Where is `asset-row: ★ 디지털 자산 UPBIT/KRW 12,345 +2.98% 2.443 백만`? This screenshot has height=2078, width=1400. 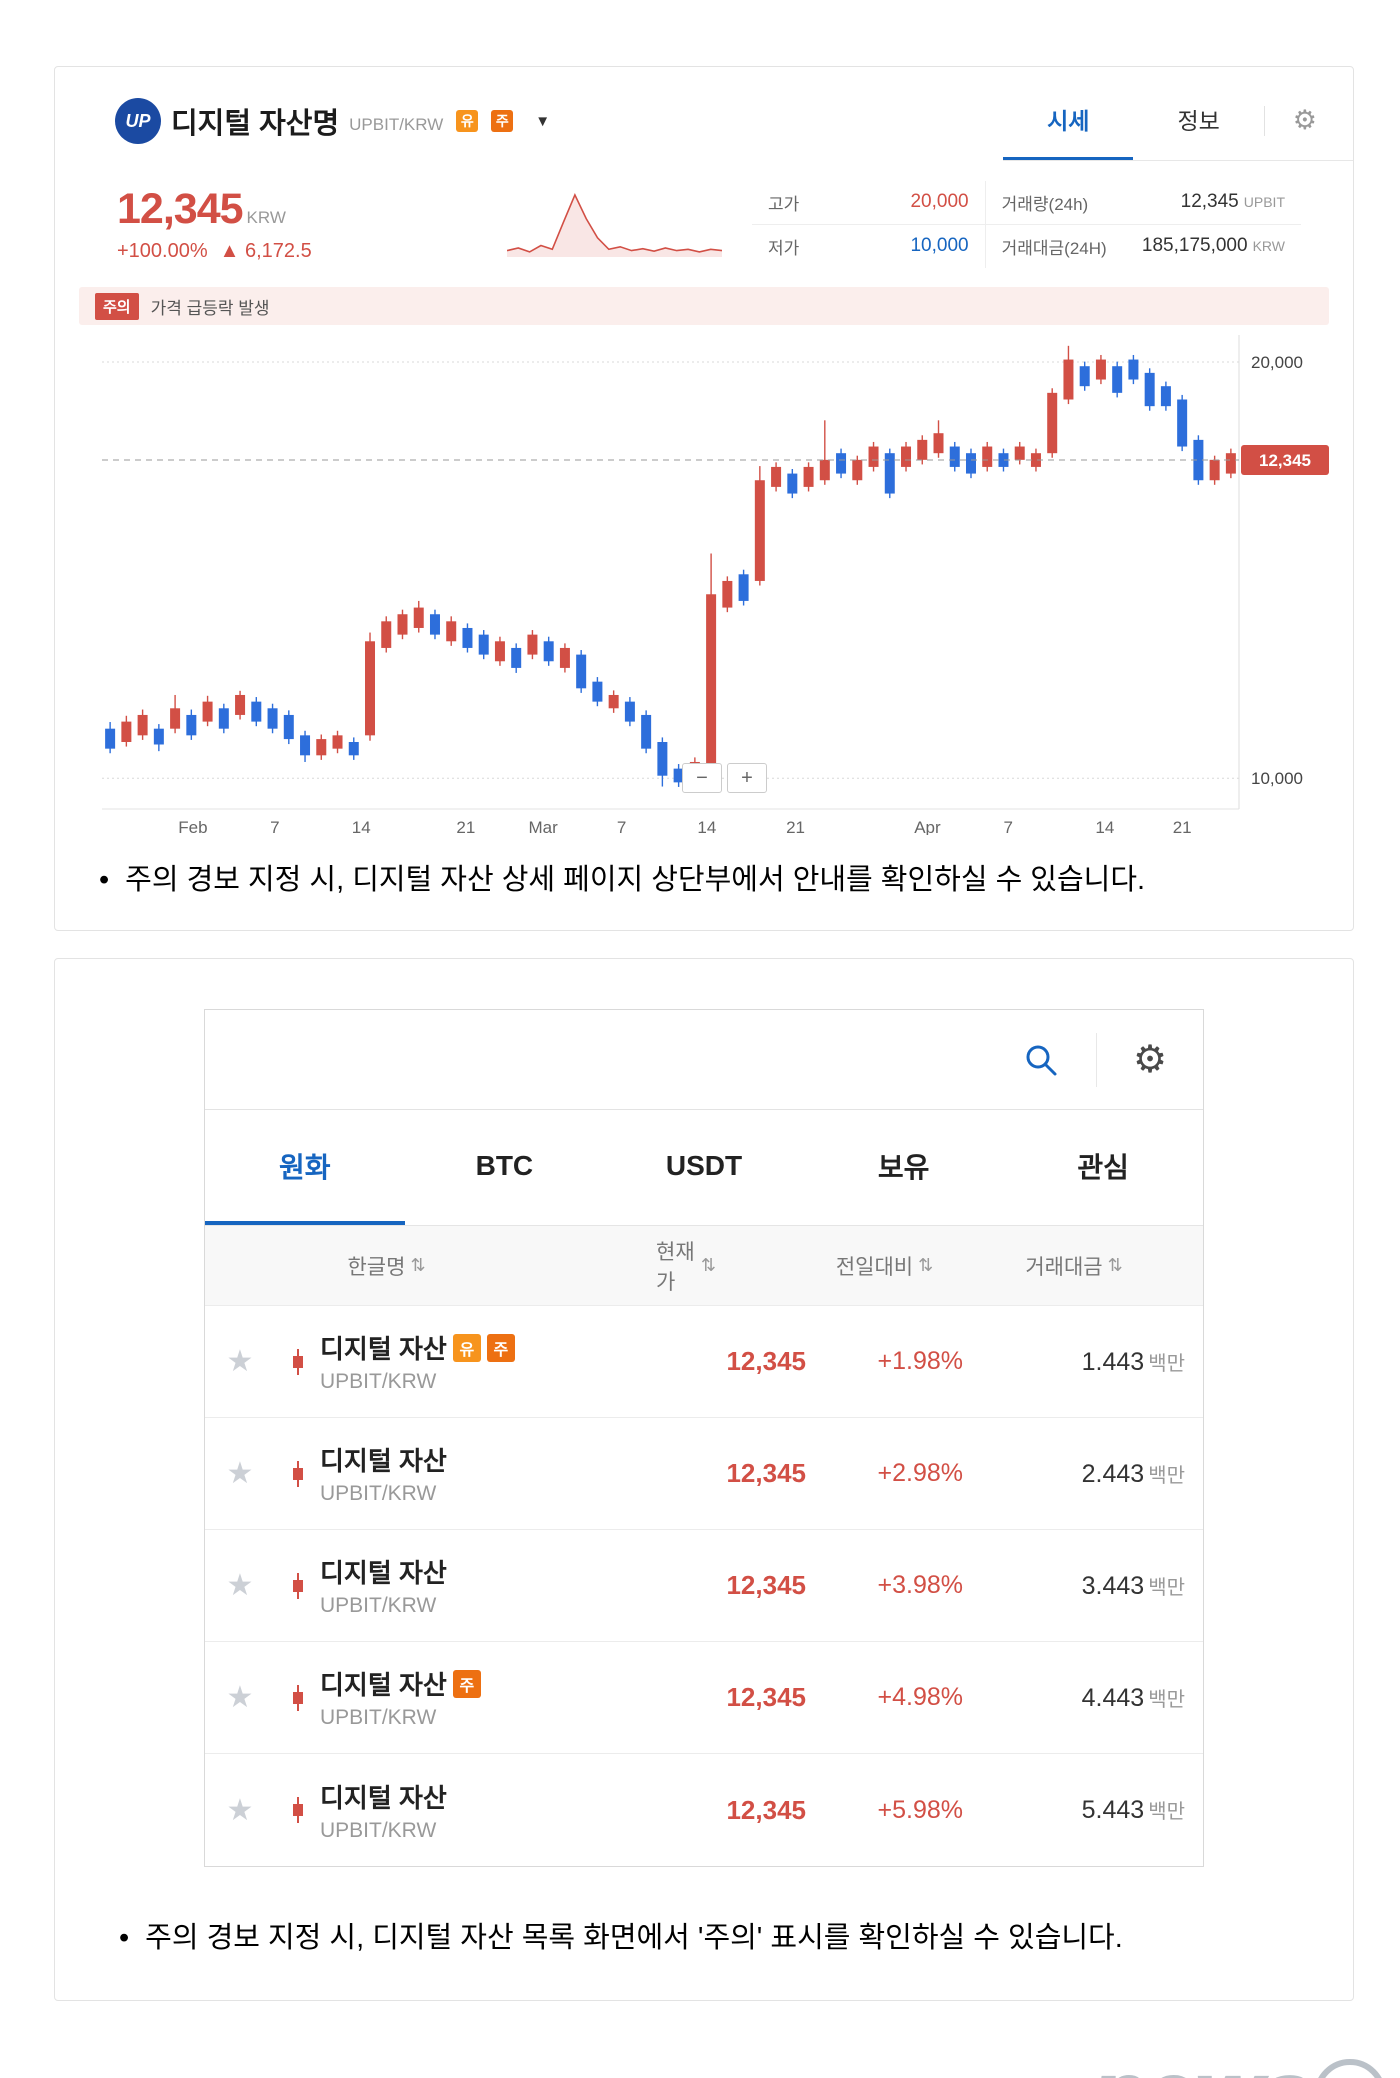 asset-row: ★ 디지털 자산 UPBIT/KRW 12,345 +2.98% 2.443 백만 is located at coordinates (704, 1474).